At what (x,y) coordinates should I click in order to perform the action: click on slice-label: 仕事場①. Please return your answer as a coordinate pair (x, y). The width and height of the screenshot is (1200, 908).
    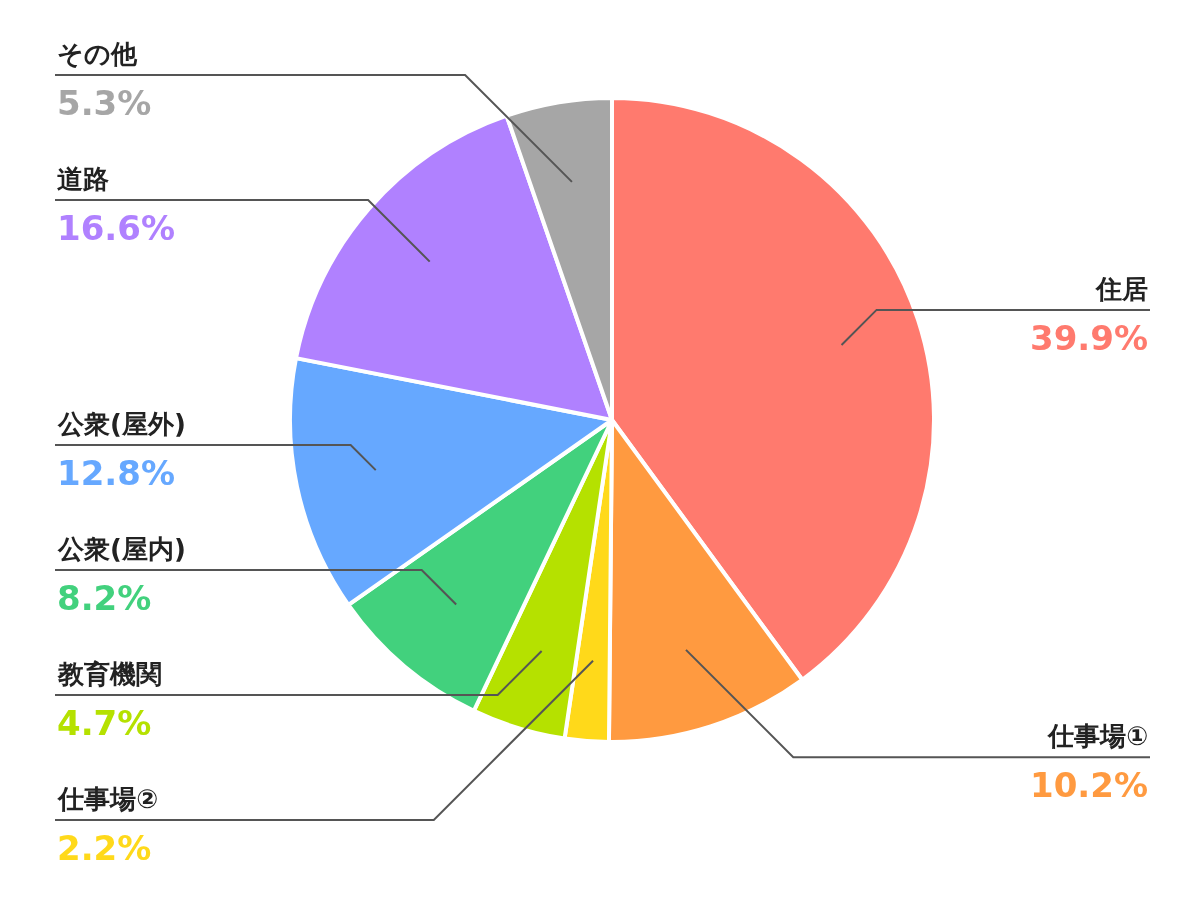
    Looking at the image, I should click on (1098, 736).